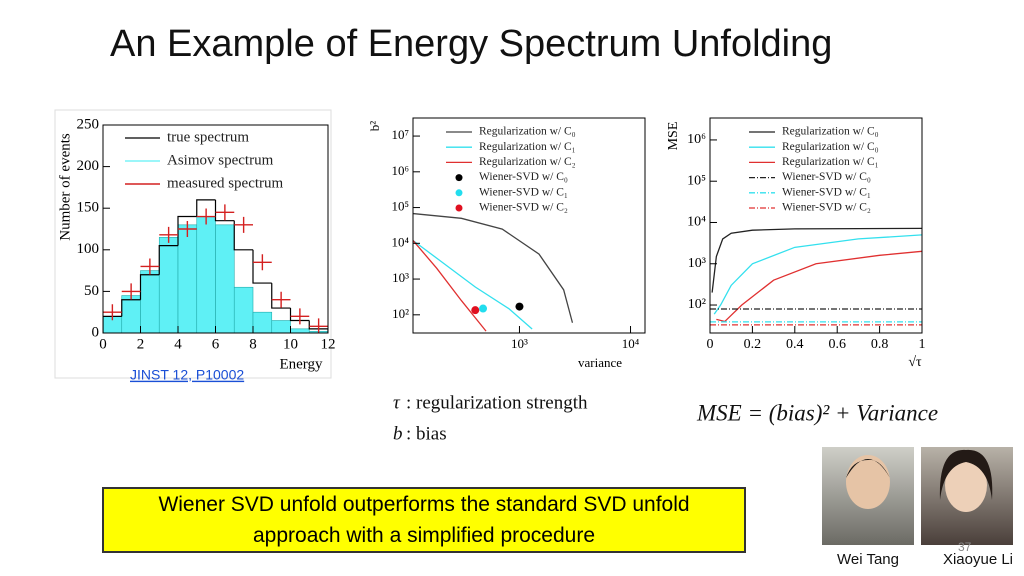  Describe the element at coordinates (397, 402) in the screenshot. I see `note-symbol: τ` at that location.